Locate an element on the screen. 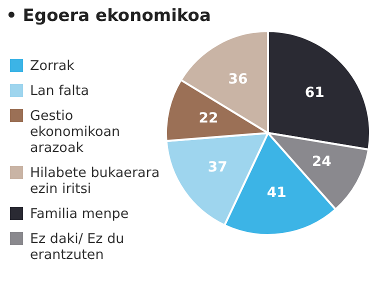  legend-label: Familia menpe is located at coordinates (79, 214).